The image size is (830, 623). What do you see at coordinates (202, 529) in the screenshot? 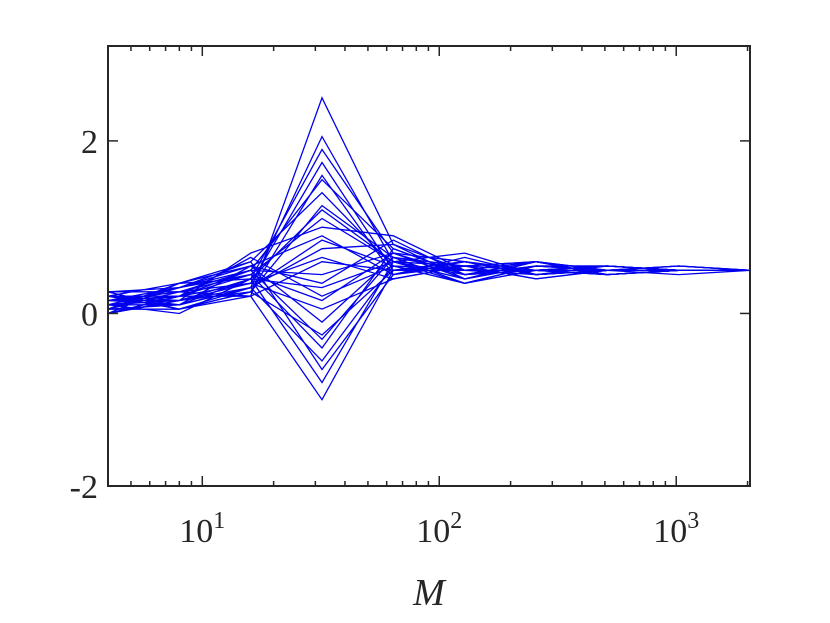
I see `x-tick-label: 10¹` at bounding box center [202, 529].